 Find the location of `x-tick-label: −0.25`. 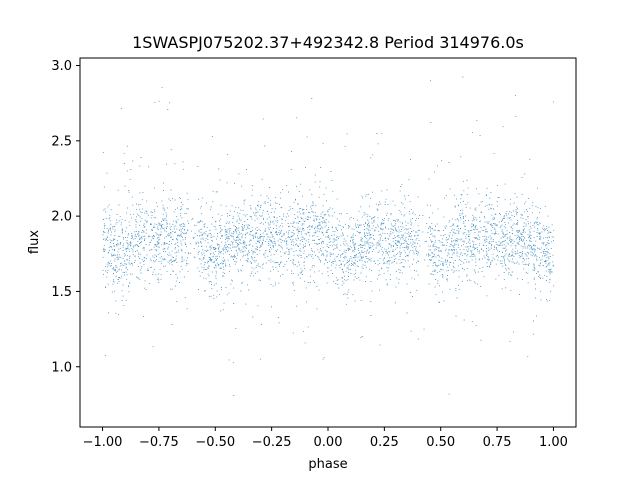

x-tick-label: −0.25 is located at coordinates (272, 442).